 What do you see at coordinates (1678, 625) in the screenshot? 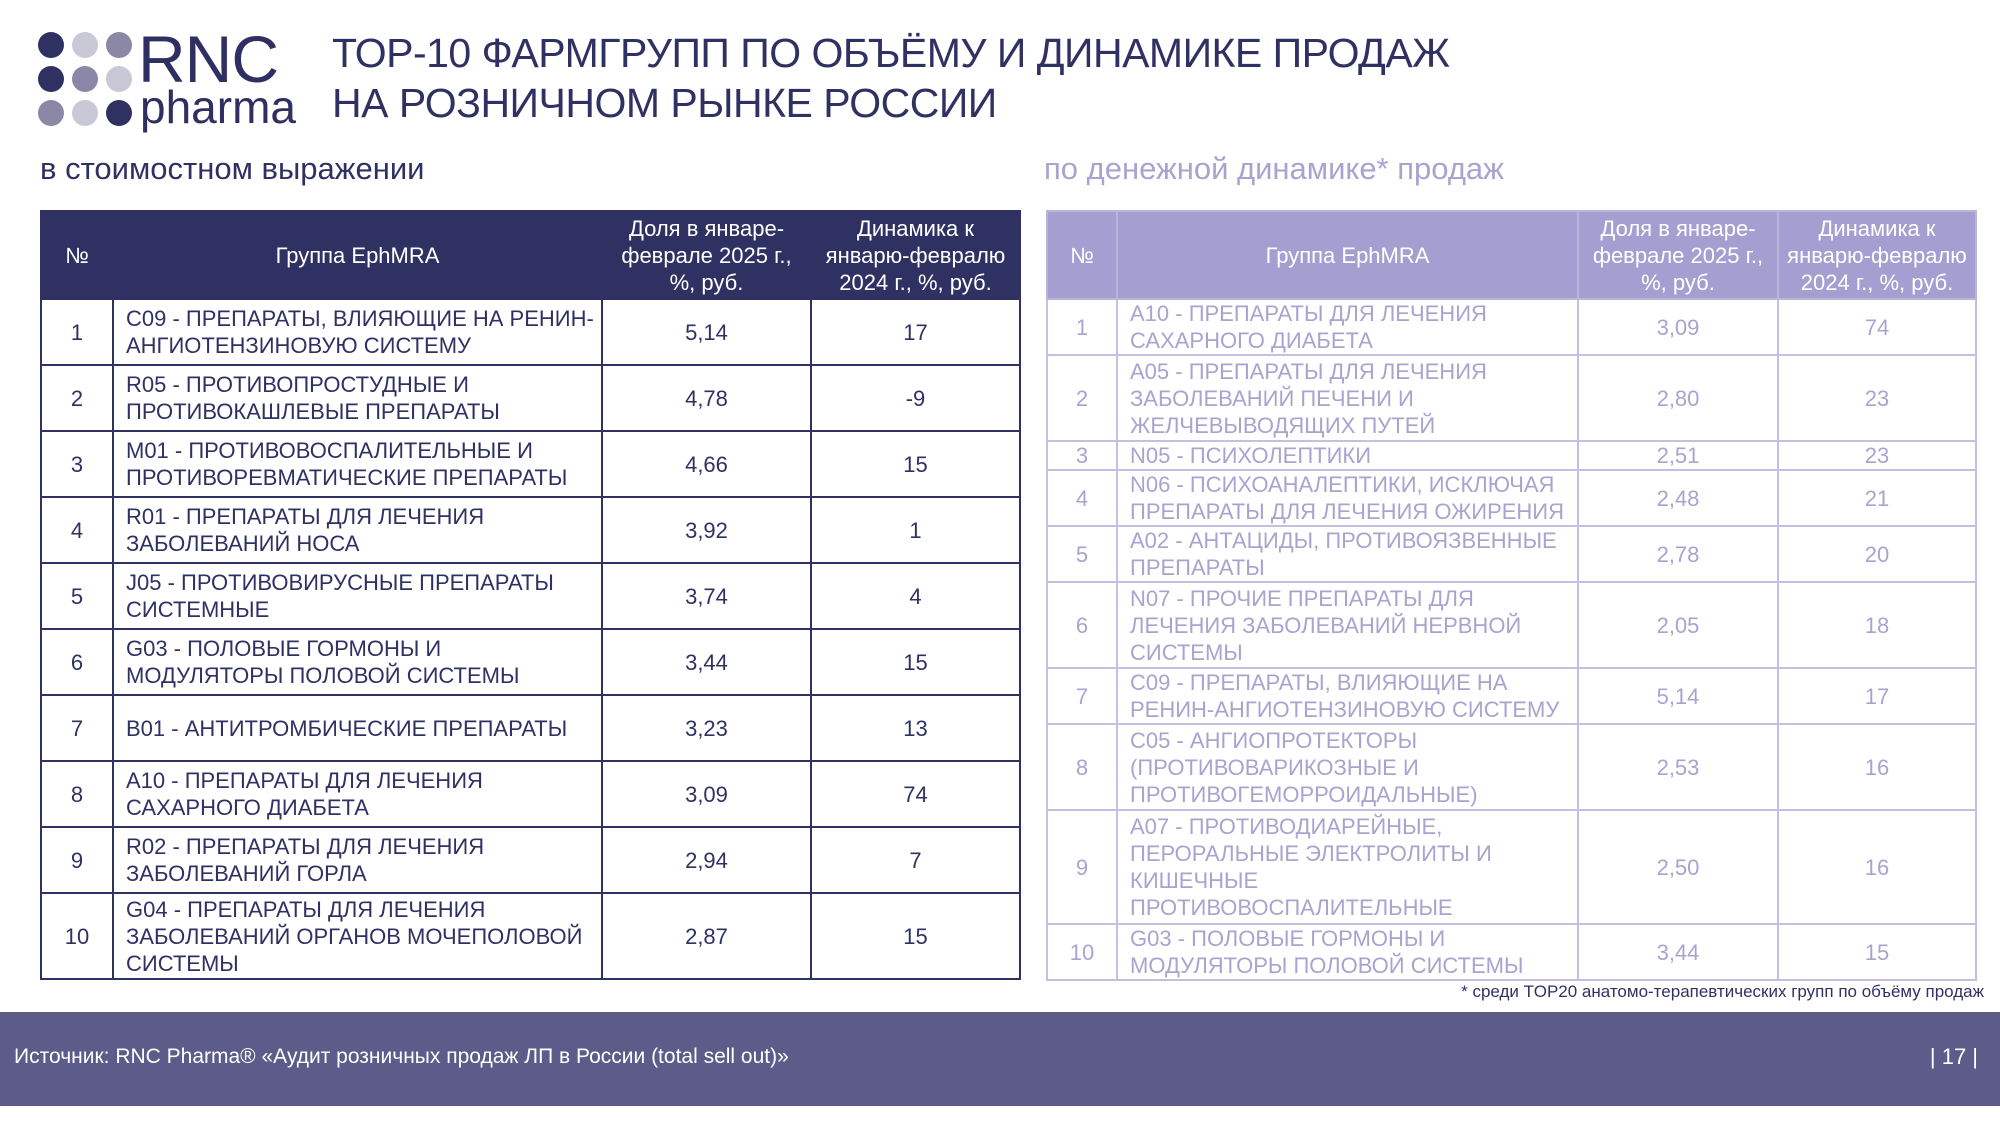
I see `row-share: 2,05` at bounding box center [1678, 625].